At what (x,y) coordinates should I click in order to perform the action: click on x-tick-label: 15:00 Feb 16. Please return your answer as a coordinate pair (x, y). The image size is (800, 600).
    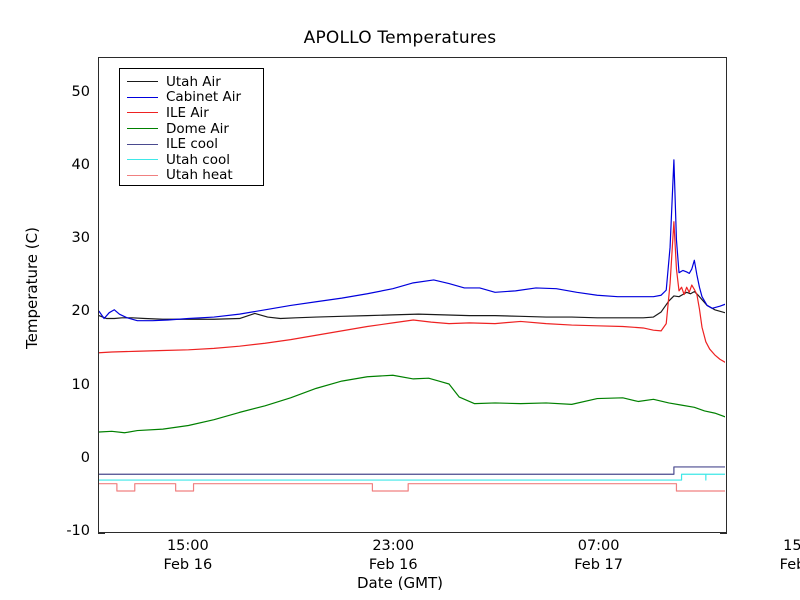
    Looking at the image, I should click on (188, 556).